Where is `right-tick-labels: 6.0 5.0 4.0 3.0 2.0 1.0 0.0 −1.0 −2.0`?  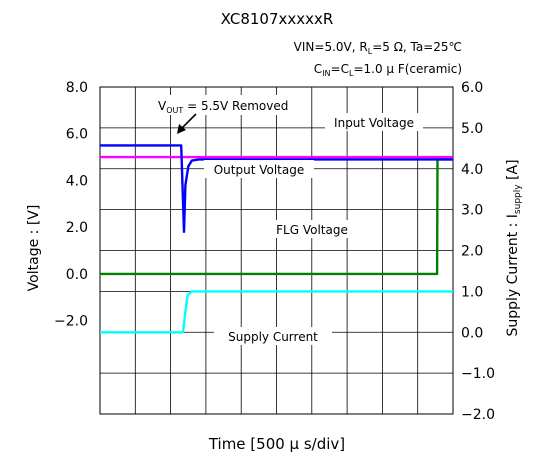 right-tick-labels: 6.0 5.0 4.0 3.0 2.0 1.0 0.0 −1.0 −2.0 is located at coordinates (478, 251).